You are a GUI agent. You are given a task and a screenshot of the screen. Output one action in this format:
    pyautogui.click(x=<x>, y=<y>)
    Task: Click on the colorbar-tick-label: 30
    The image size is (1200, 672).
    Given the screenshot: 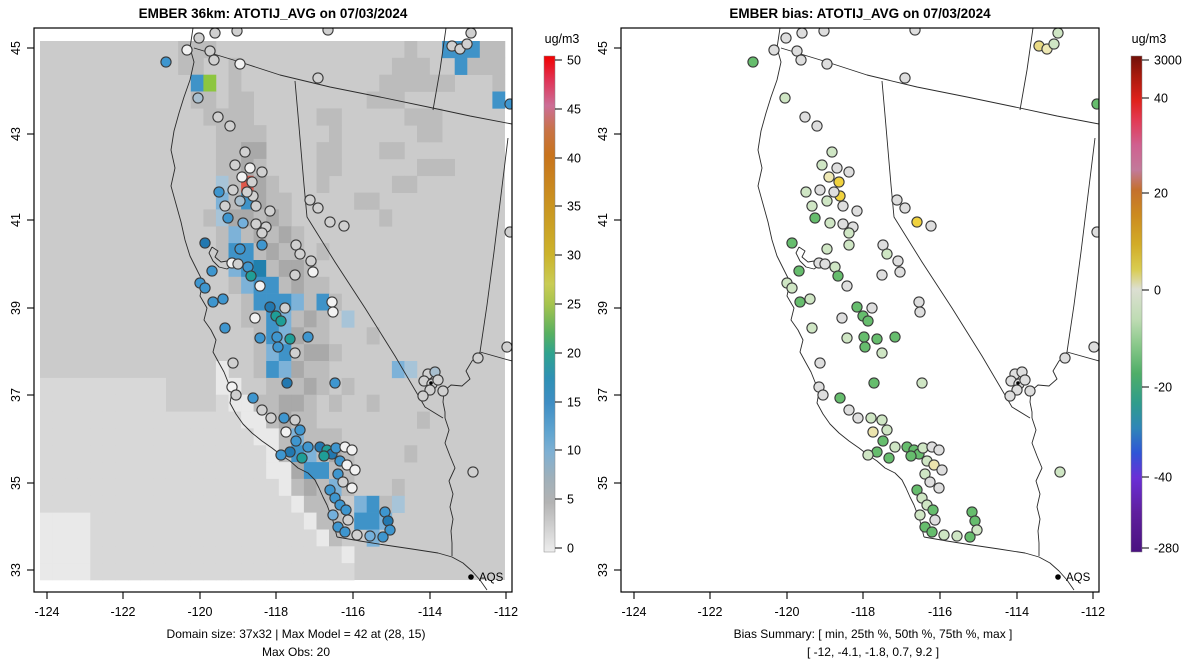 What is the action you would take?
    pyautogui.click(x=574, y=256)
    